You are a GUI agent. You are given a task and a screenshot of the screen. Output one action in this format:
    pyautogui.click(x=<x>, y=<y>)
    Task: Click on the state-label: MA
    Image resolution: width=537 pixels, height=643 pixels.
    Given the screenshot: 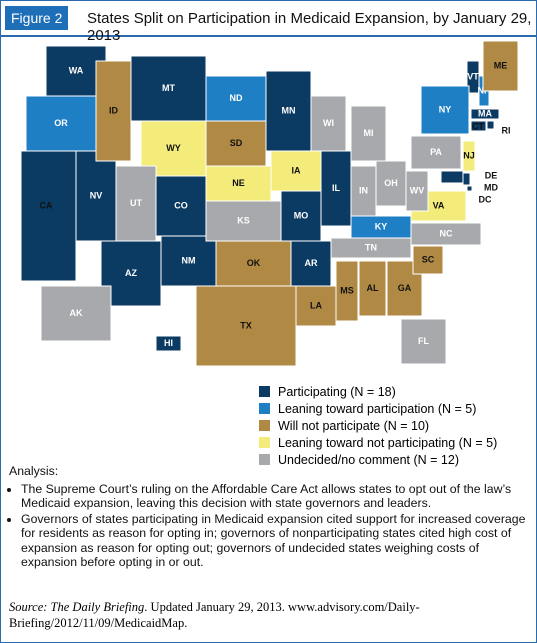 What is the action you would take?
    pyautogui.click(x=485, y=113)
    